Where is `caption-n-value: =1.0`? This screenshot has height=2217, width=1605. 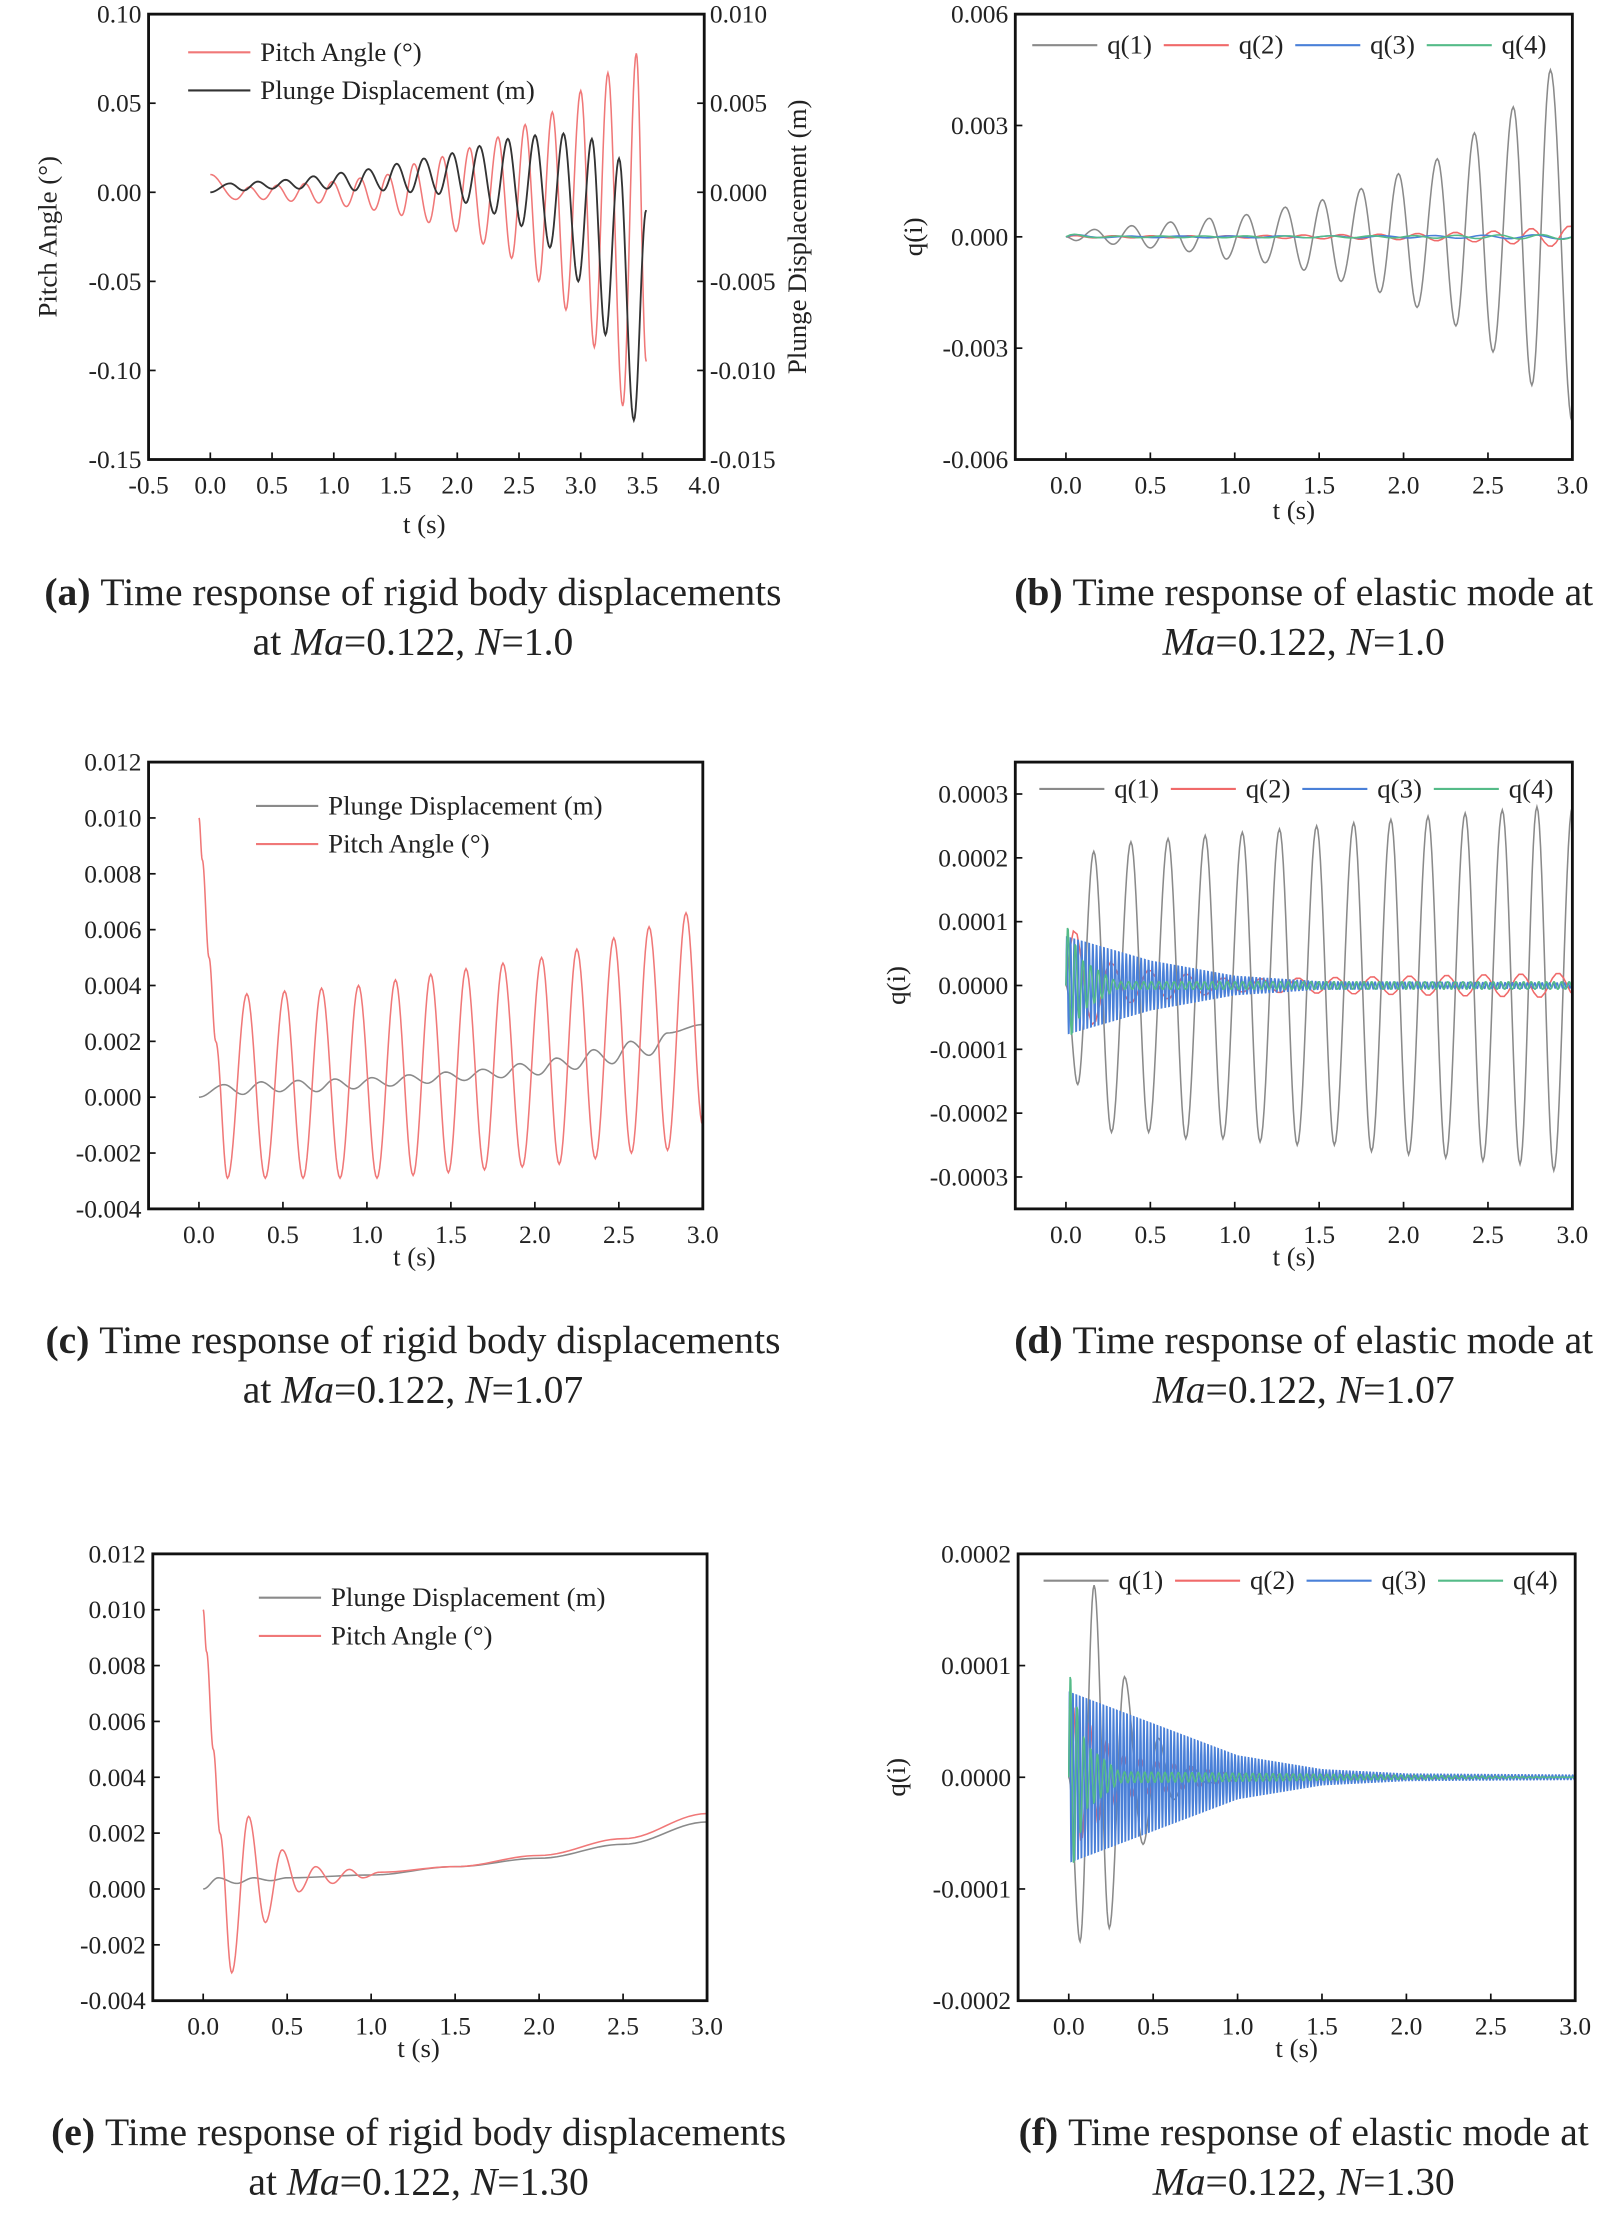
caption-n-value: =1.0 is located at coordinates (1409, 642).